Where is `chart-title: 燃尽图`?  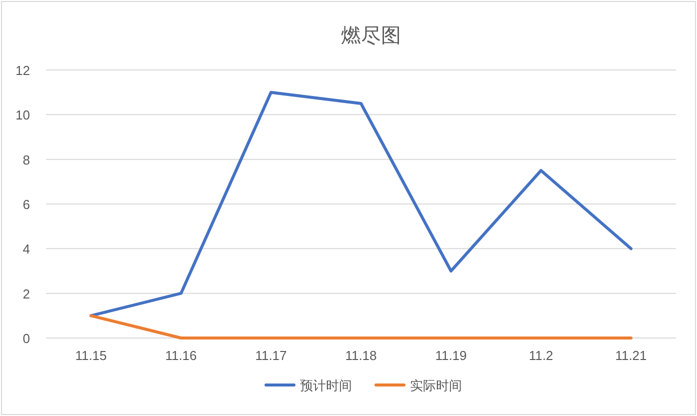 chart-title: 燃尽图 is located at coordinates (371, 36).